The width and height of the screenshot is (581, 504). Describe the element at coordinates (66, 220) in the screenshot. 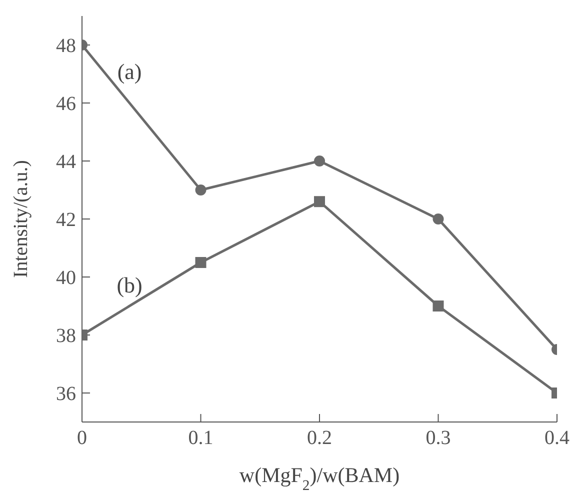

I see `y-tick-label: 42` at that location.